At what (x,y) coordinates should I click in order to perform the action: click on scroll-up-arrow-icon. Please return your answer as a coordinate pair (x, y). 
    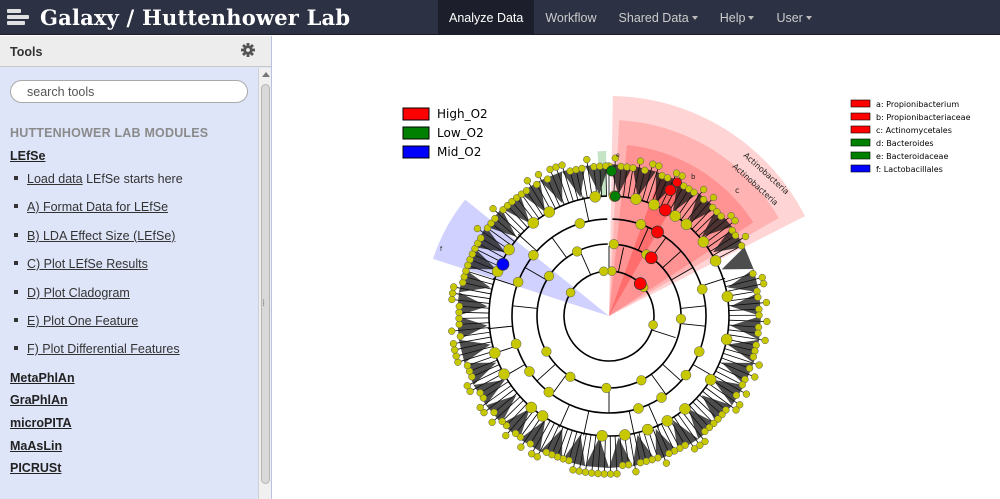
    Looking at the image, I should click on (266, 74).